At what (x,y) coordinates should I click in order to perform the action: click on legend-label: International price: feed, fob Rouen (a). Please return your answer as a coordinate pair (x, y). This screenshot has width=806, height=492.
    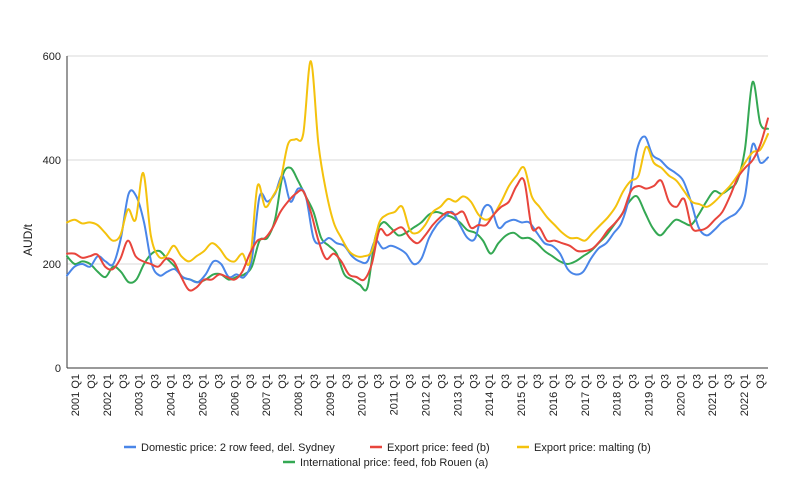
    Looking at the image, I should click on (394, 463).